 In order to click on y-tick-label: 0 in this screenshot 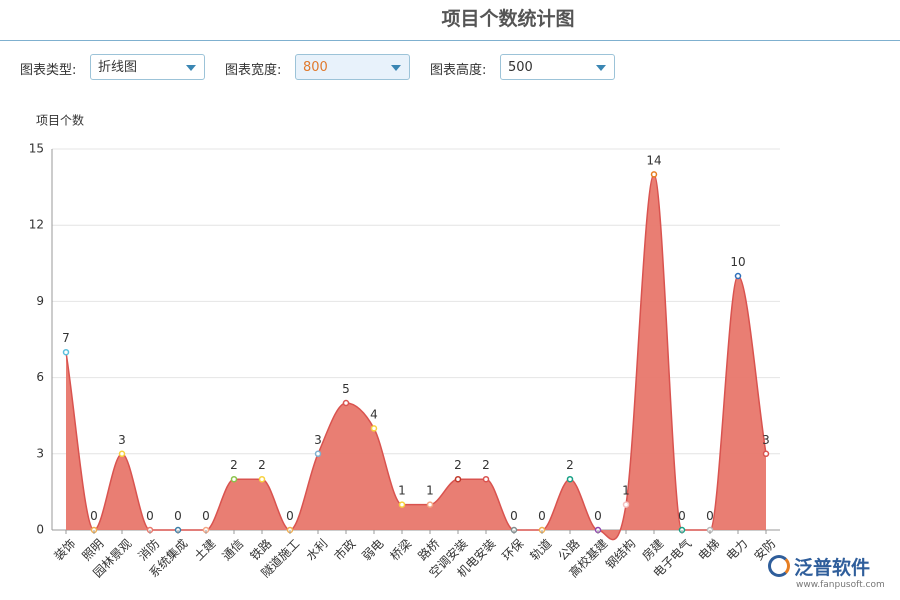, I will do `click(40, 530)`.